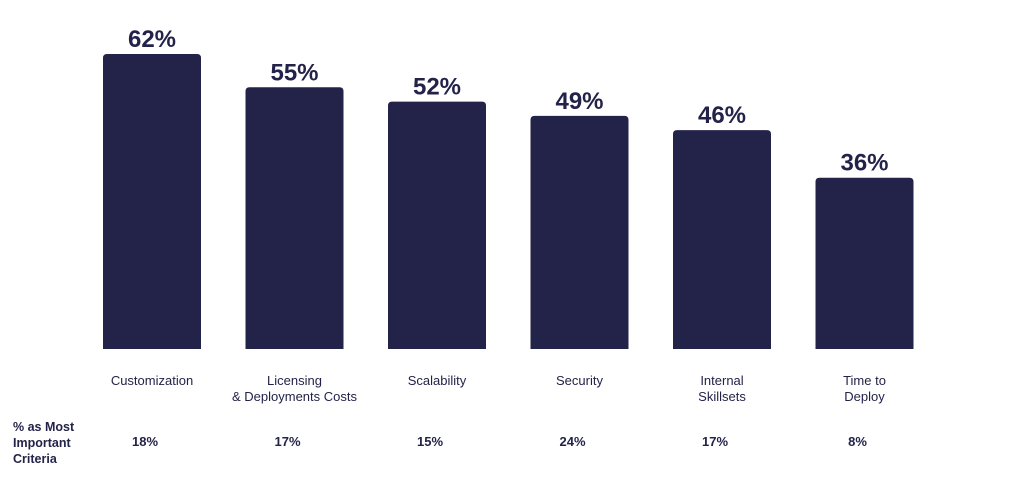 This screenshot has height=503, width=1024. Describe the element at coordinates (864, 396) in the screenshot. I see `category-label: Deploy` at that location.